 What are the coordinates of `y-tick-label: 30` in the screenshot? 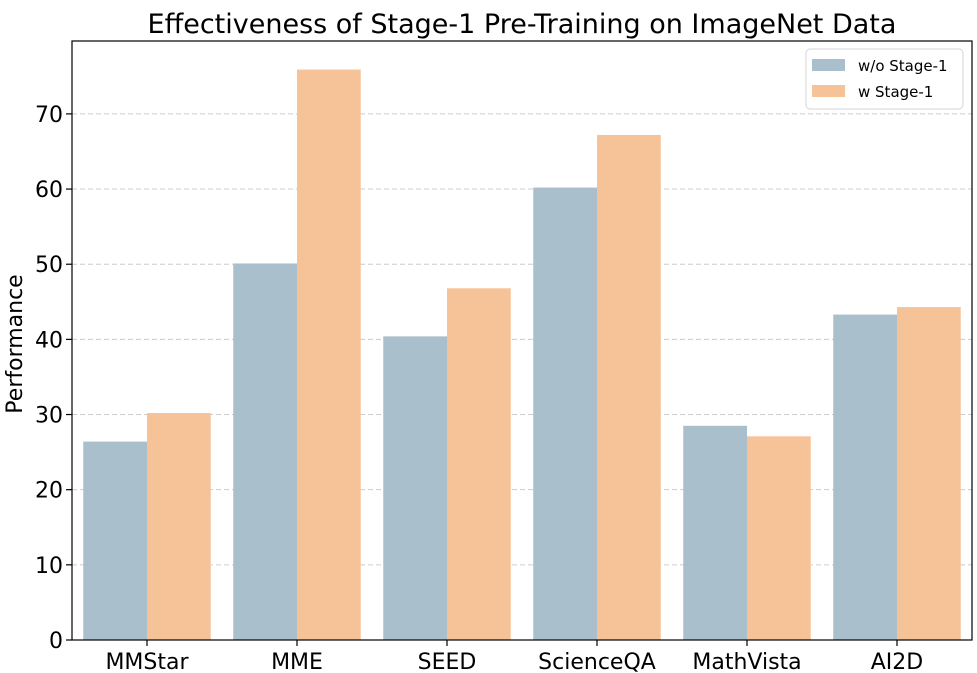 It's located at (49, 416).